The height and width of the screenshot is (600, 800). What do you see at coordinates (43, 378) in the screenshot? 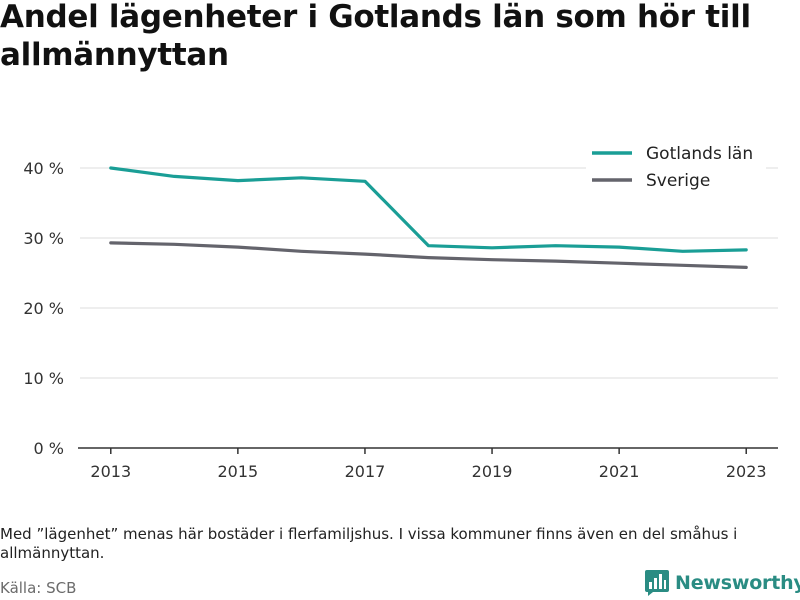
I see `y-tick-label: 10 %` at bounding box center [43, 378].